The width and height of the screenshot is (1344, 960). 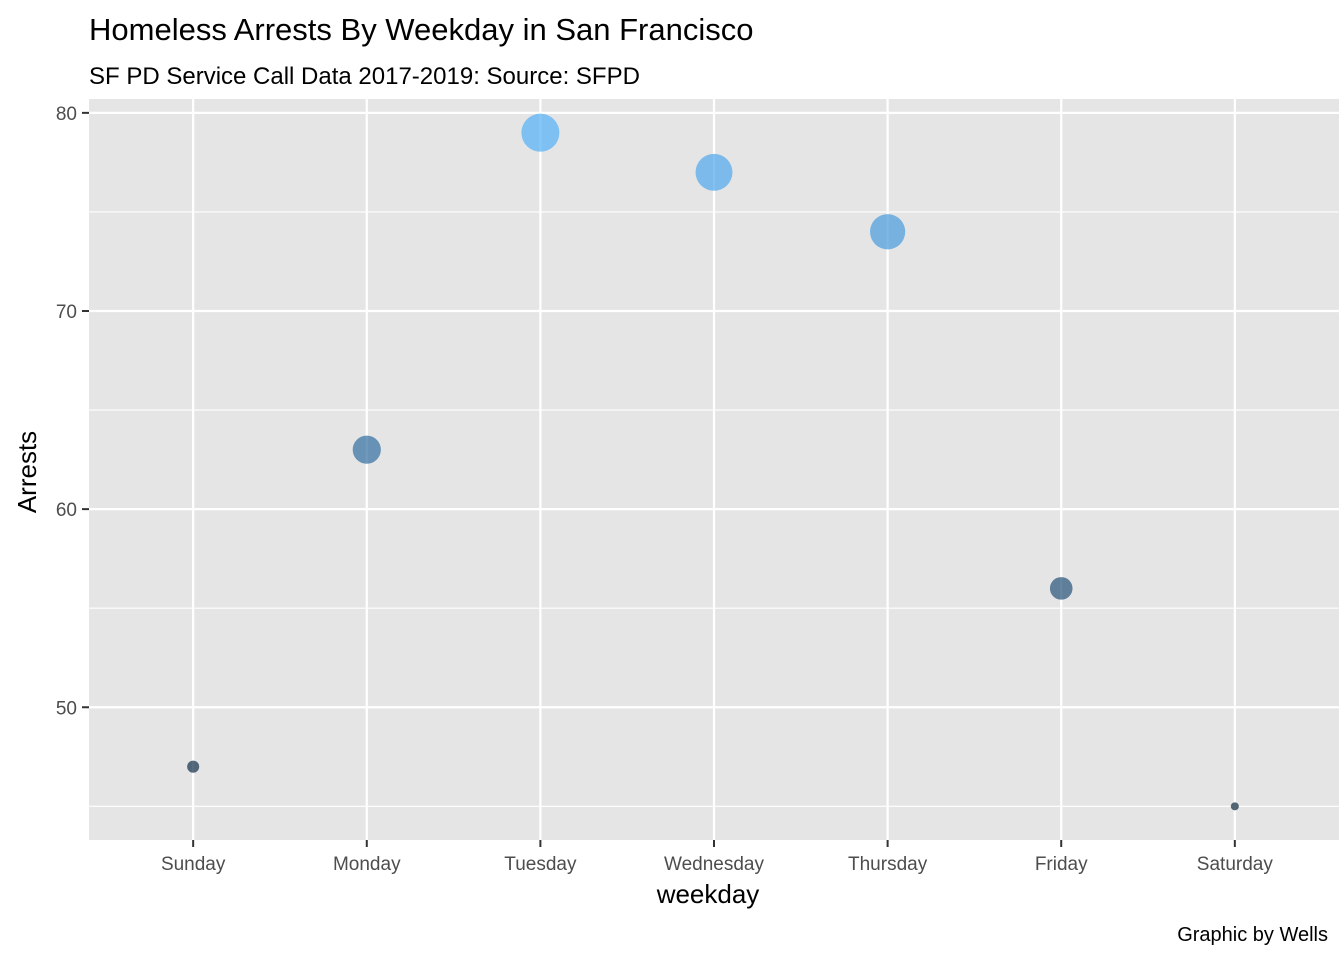 What do you see at coordinates (540, 864) in the screenshot?
I see `x-tick-label: Tuesday` at bounding box center [540, 864].